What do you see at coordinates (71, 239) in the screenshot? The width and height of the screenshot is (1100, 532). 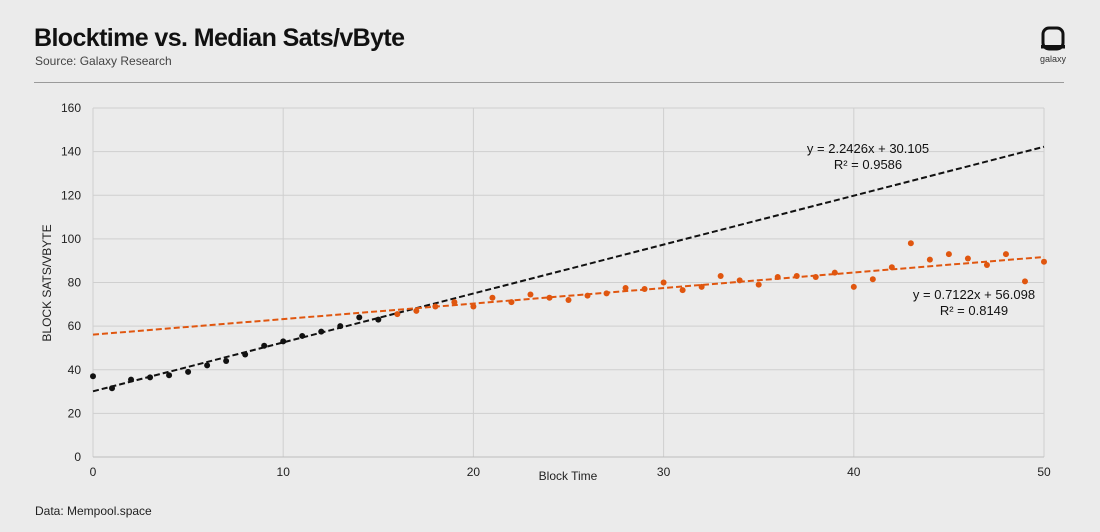 I see `y-tick-label: 100` at bounding box center [71, 239].